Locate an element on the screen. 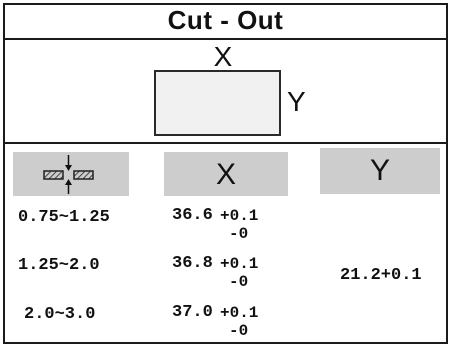 This screenshot has height=349, width=453. y-value-cell: 21.2+0.1 is located at coordinates (381, 275).